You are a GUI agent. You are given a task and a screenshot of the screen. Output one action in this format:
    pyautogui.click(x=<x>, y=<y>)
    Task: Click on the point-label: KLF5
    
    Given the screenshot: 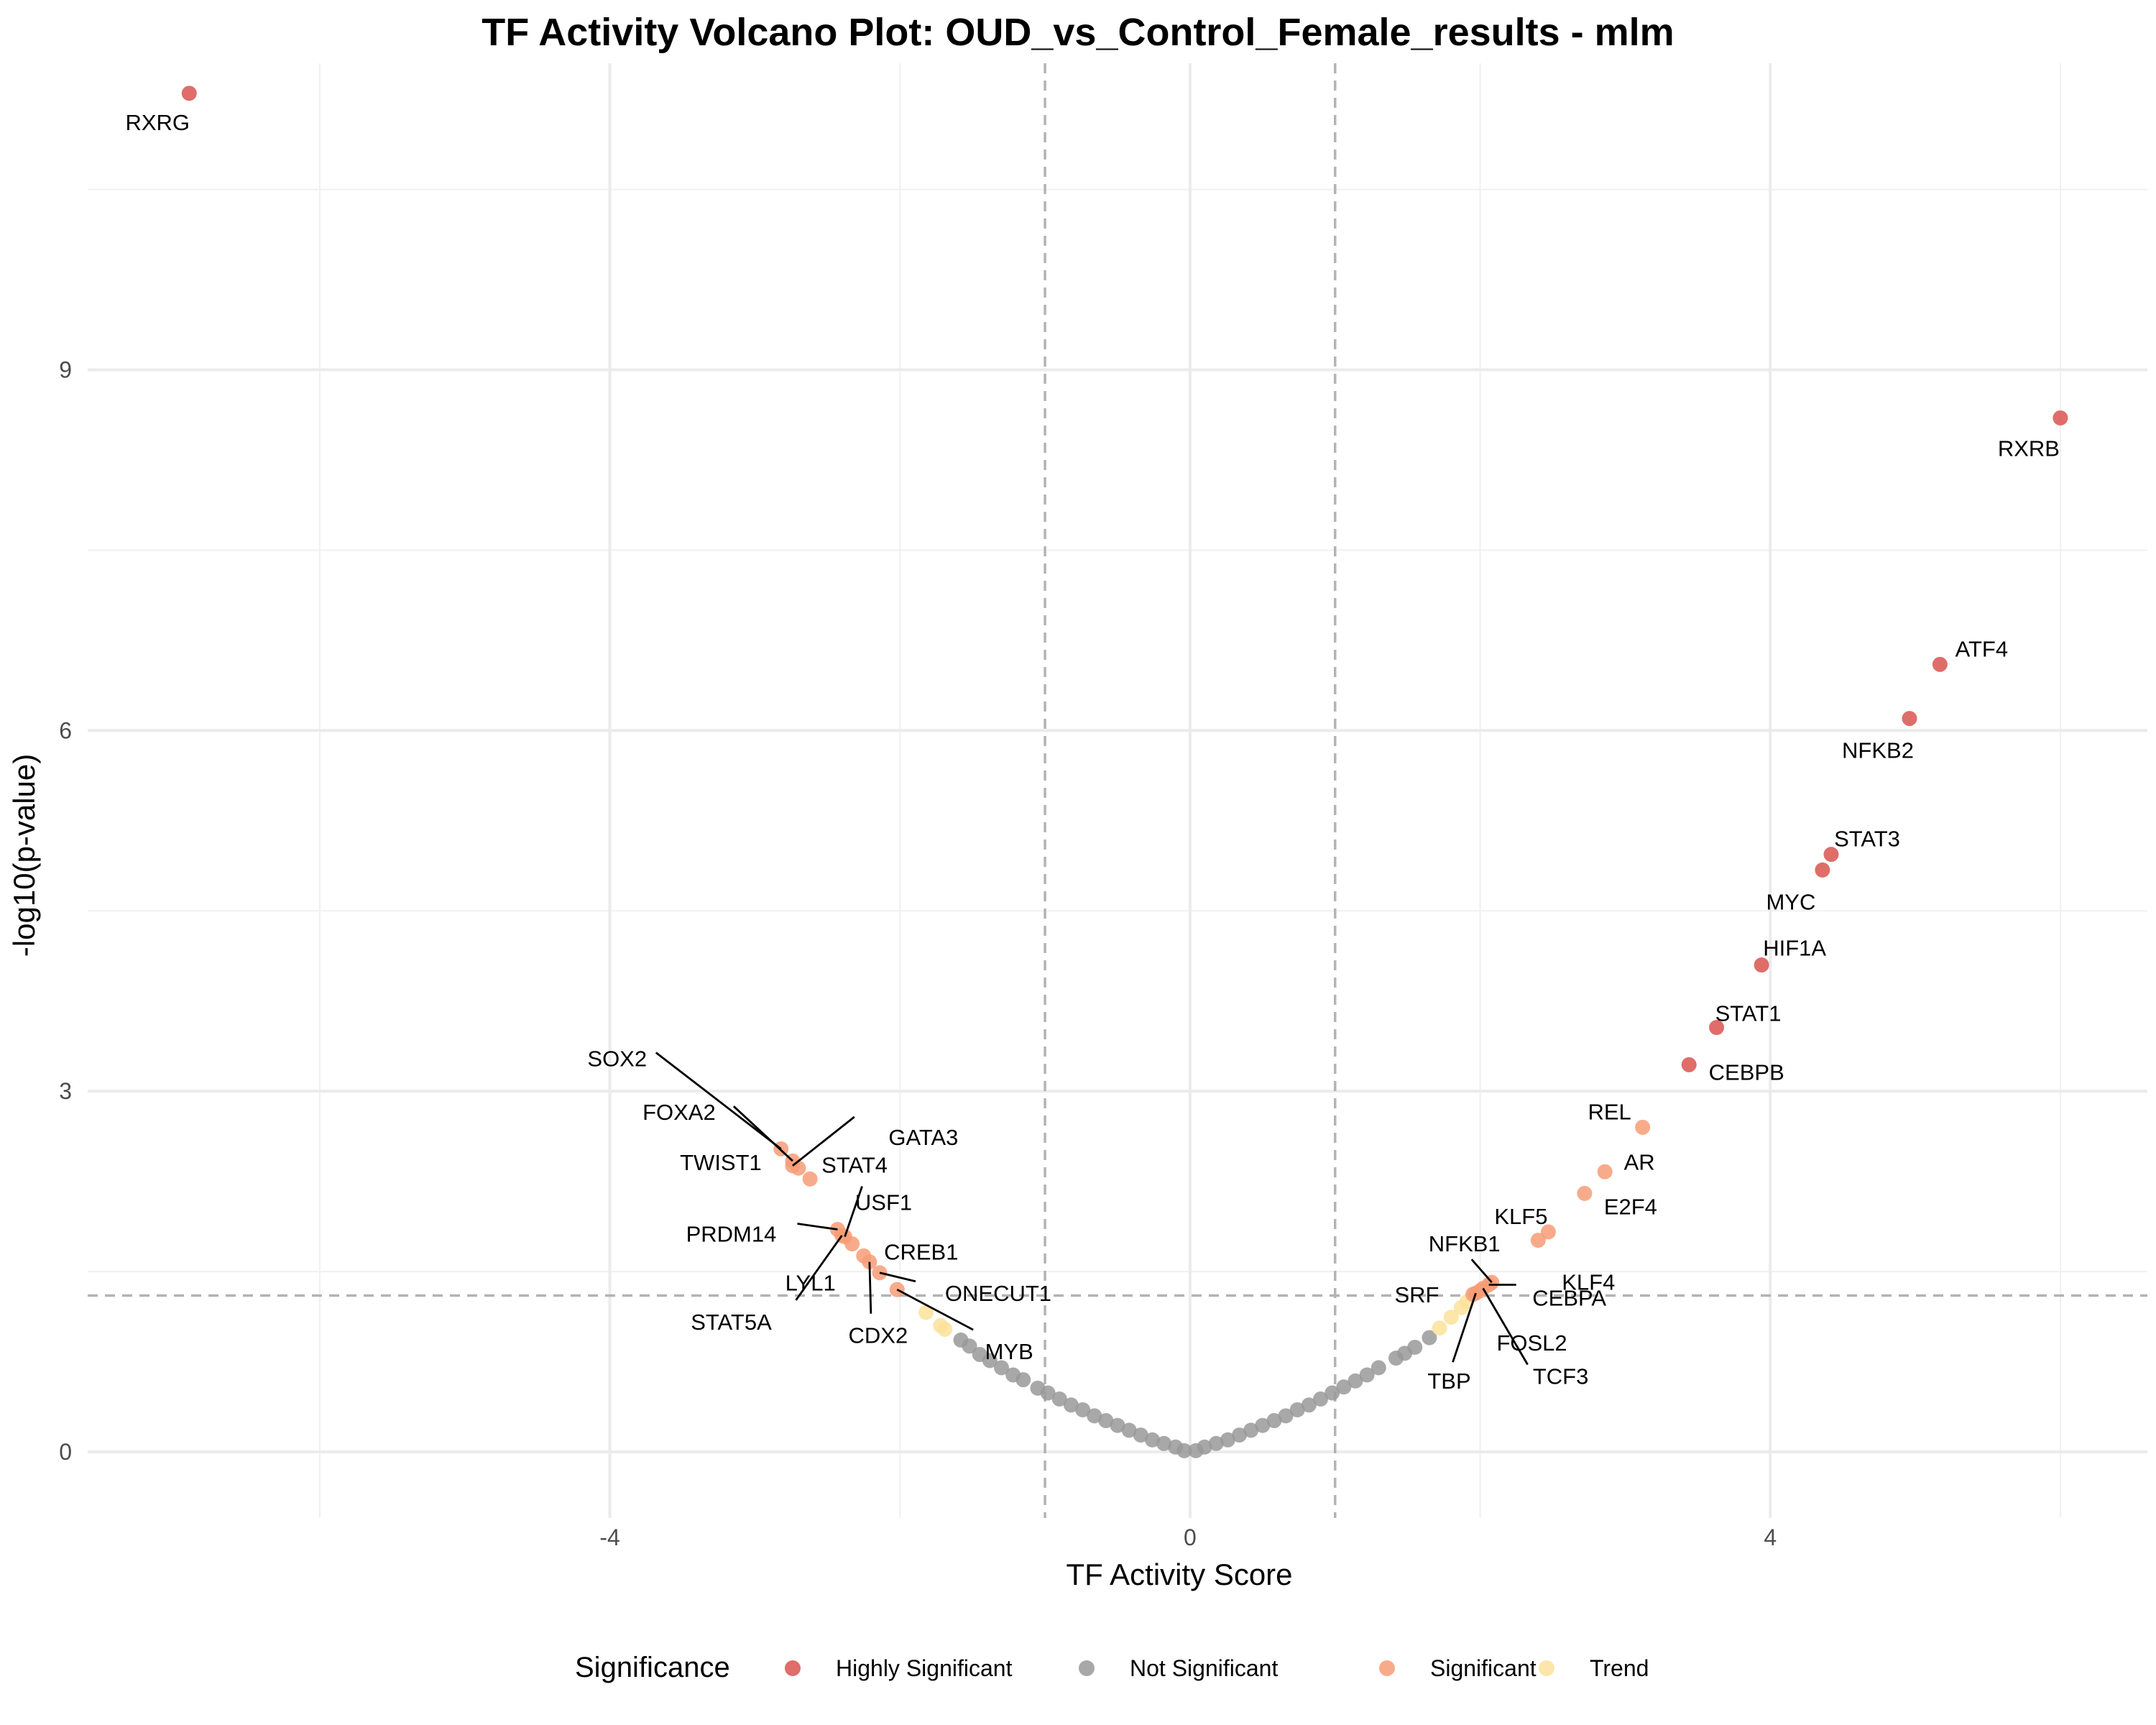 What is the action you would take?
    pyautogui.click(x=1520, y=1216)
    